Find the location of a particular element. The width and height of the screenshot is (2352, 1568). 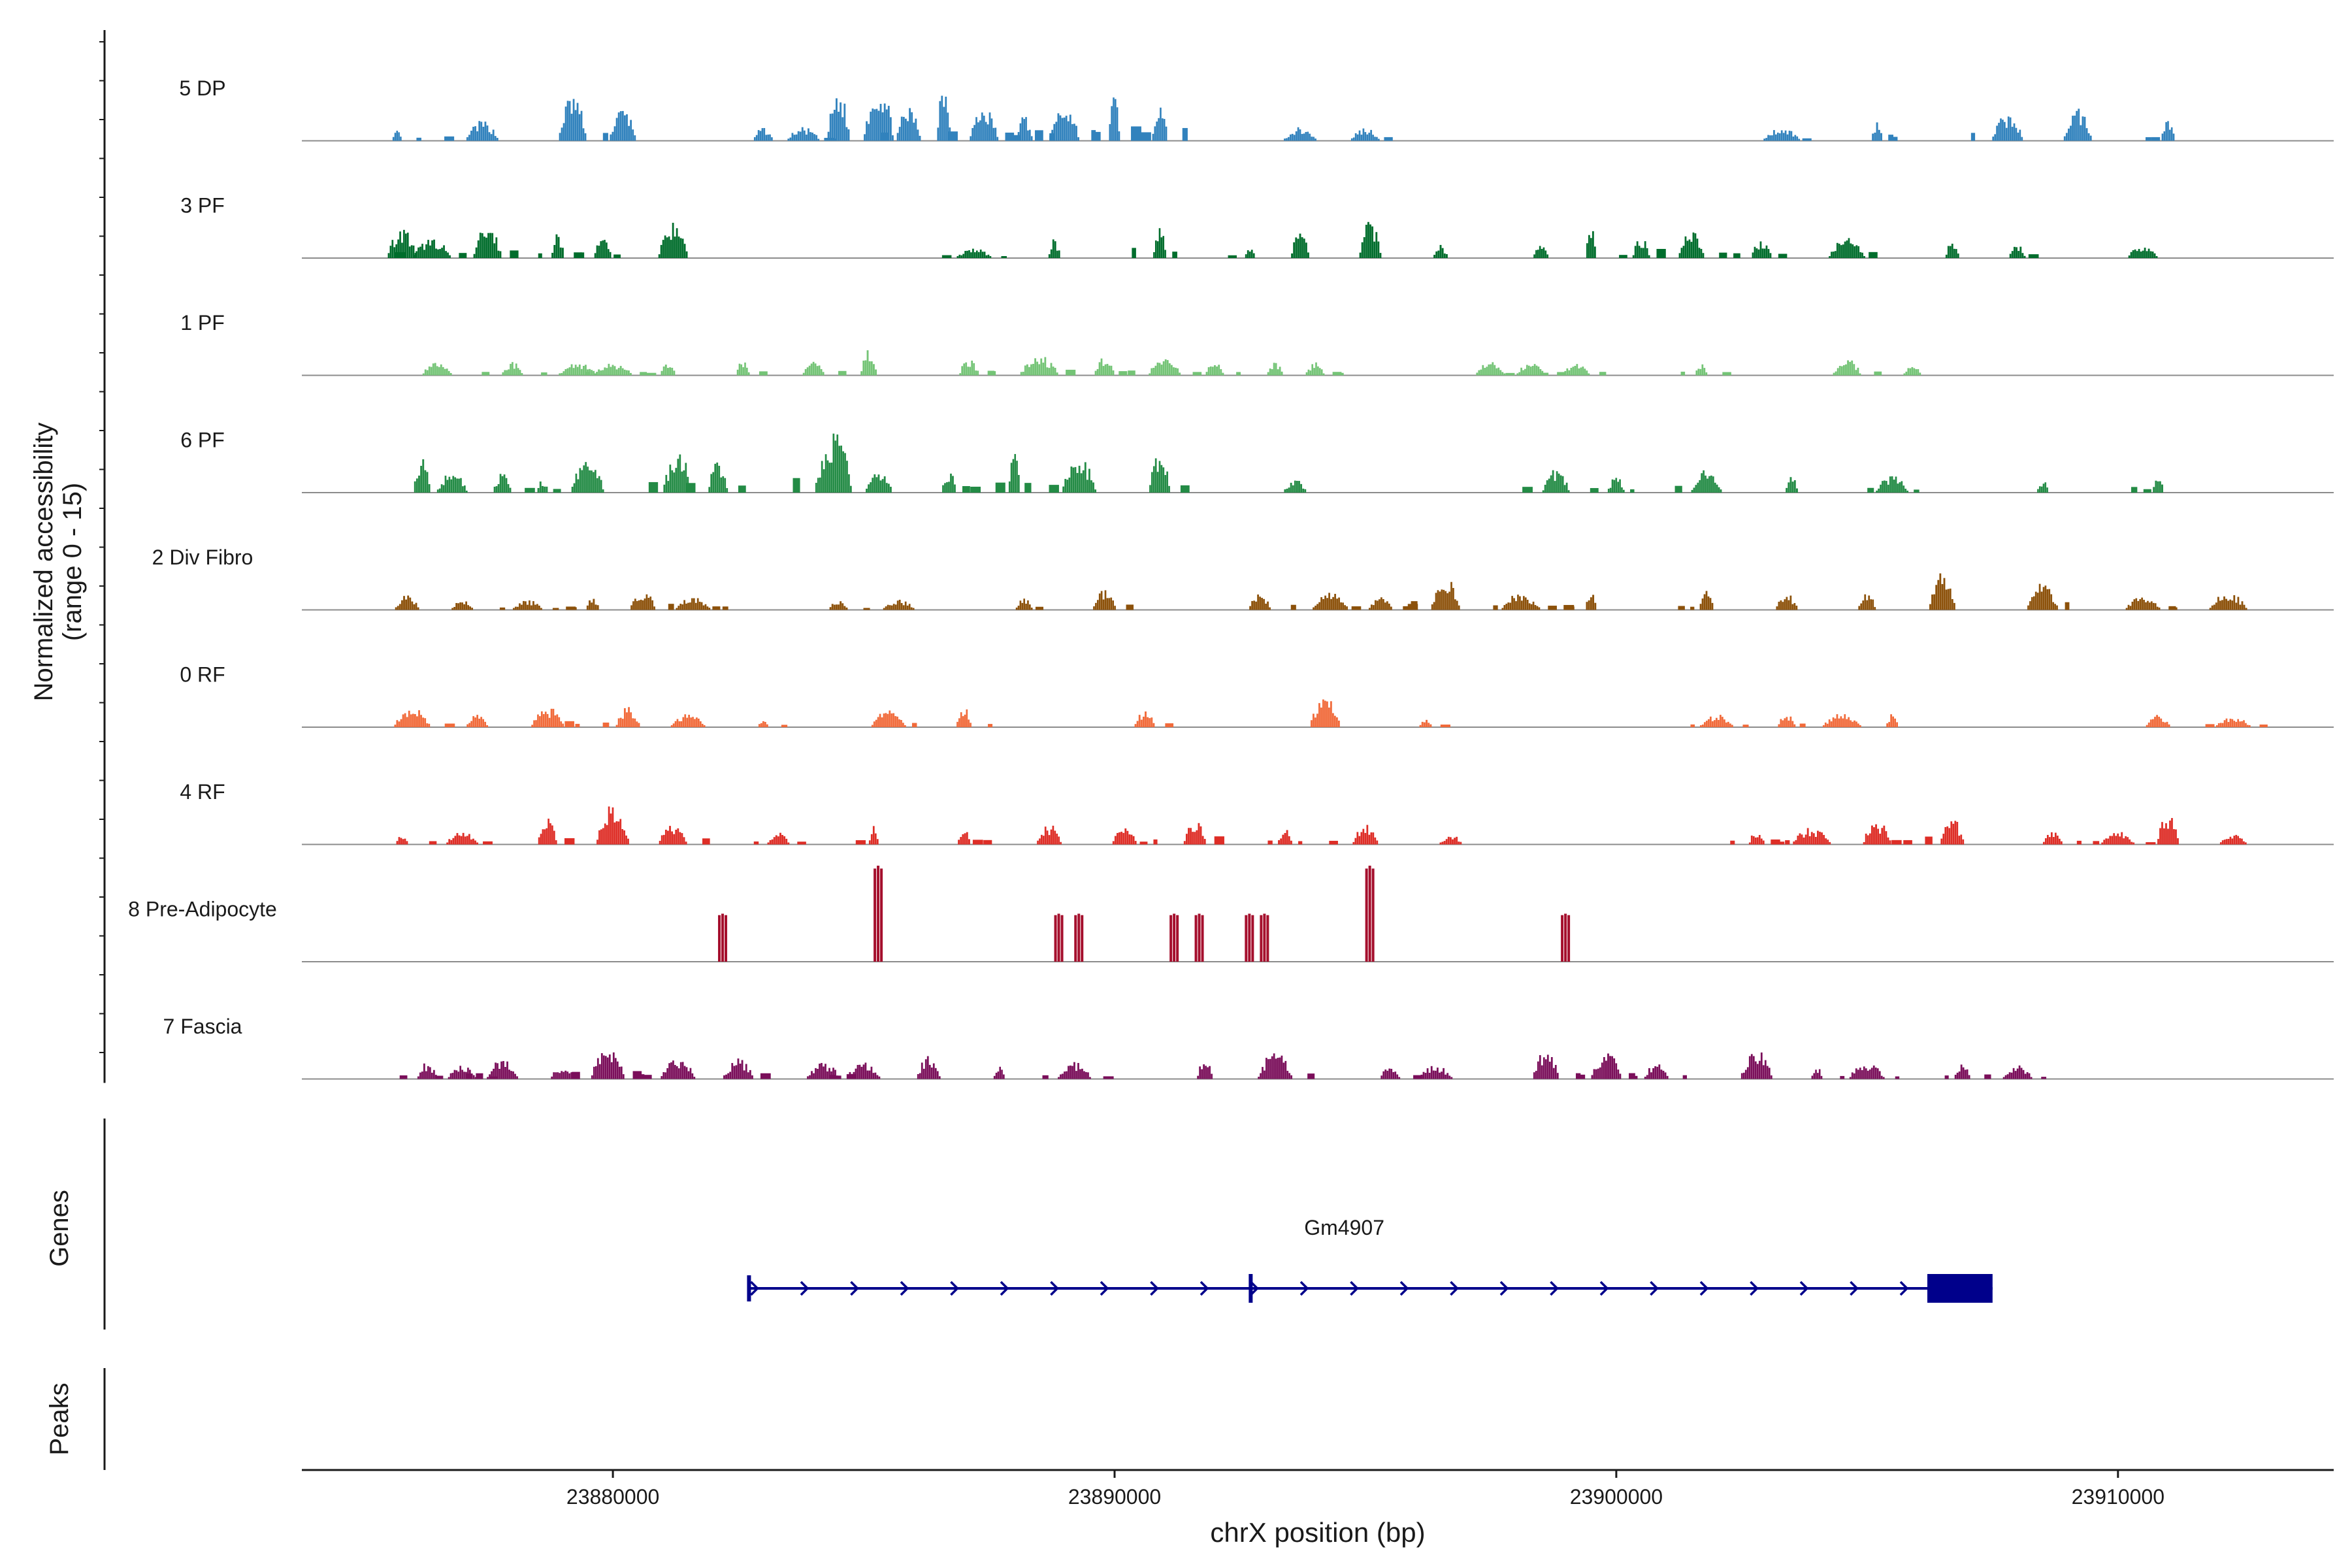

track-2-div-fibro: 2 Div Fibro is located at coordinates (1243, 578).